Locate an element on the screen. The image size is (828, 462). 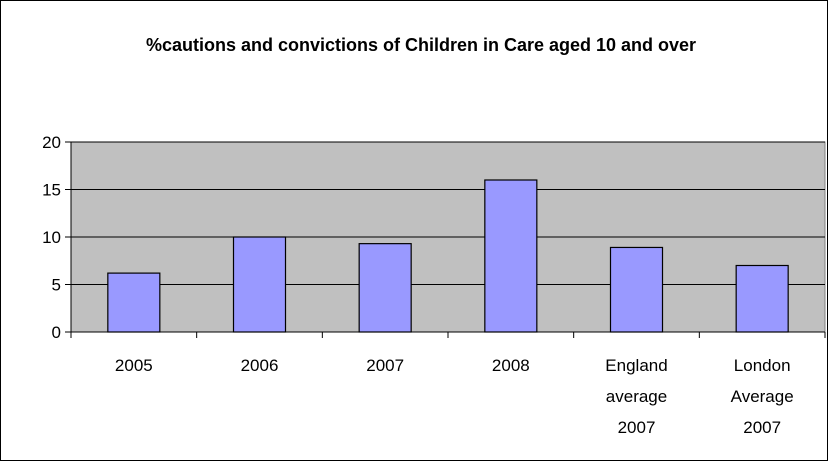
x-tick-label: 2006 is located at coordinates (260, 365).